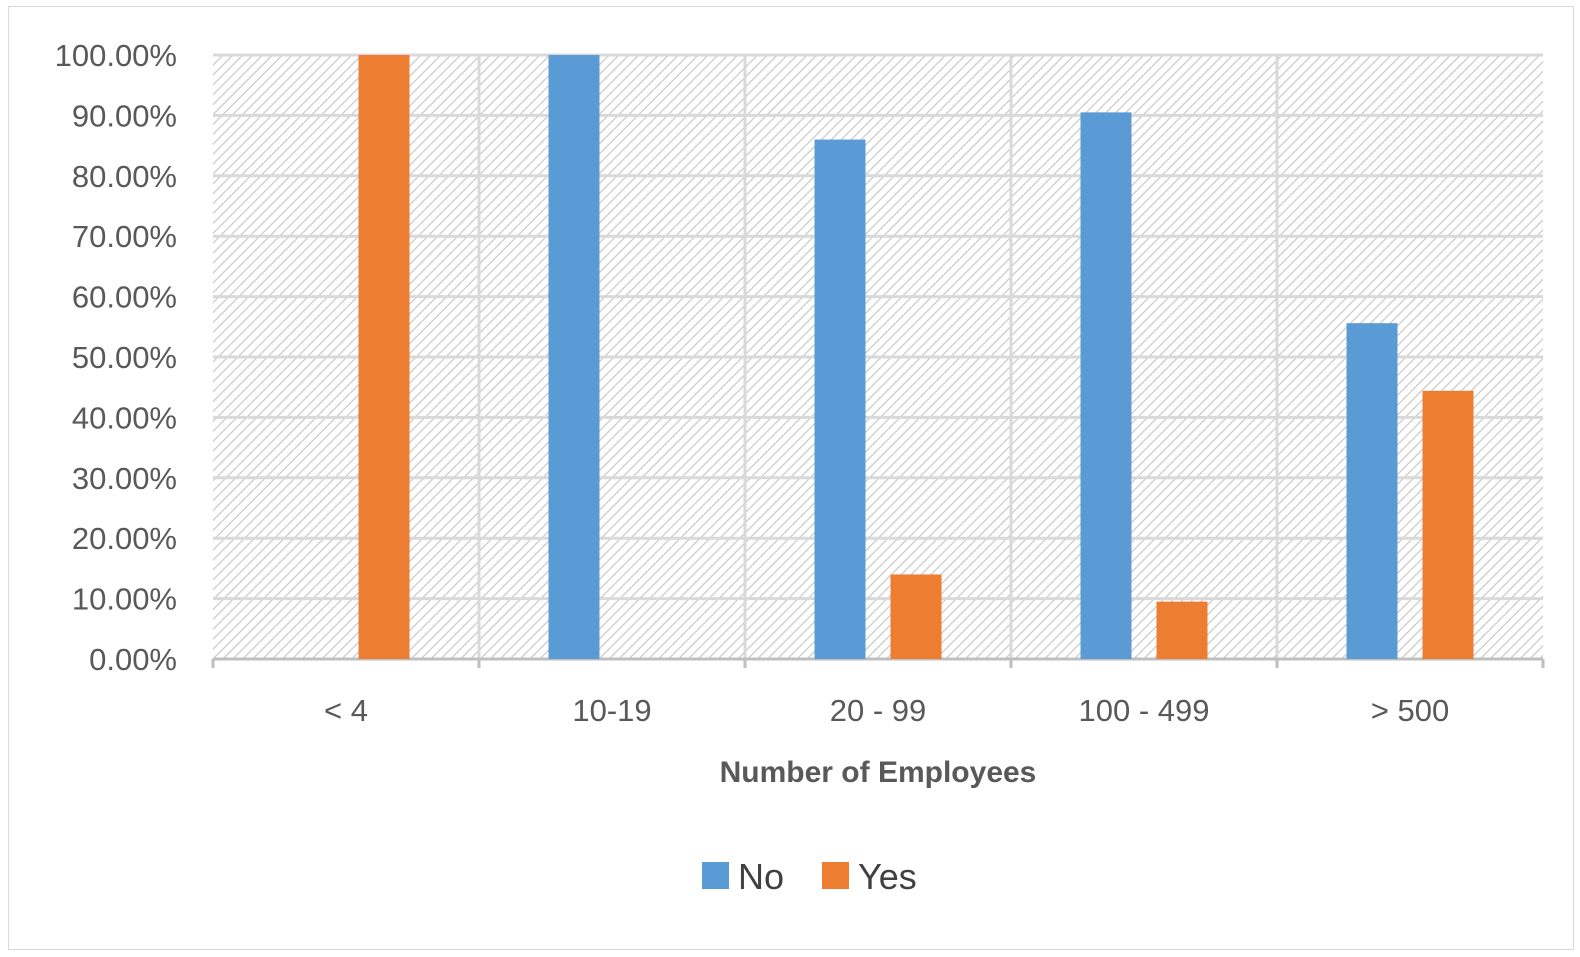 The height and width of the screenshot is (957, 1580). Describe the element at coordinates (124, 478) in the screenshot. I see `y-tick-label: 30.00%` at that location.